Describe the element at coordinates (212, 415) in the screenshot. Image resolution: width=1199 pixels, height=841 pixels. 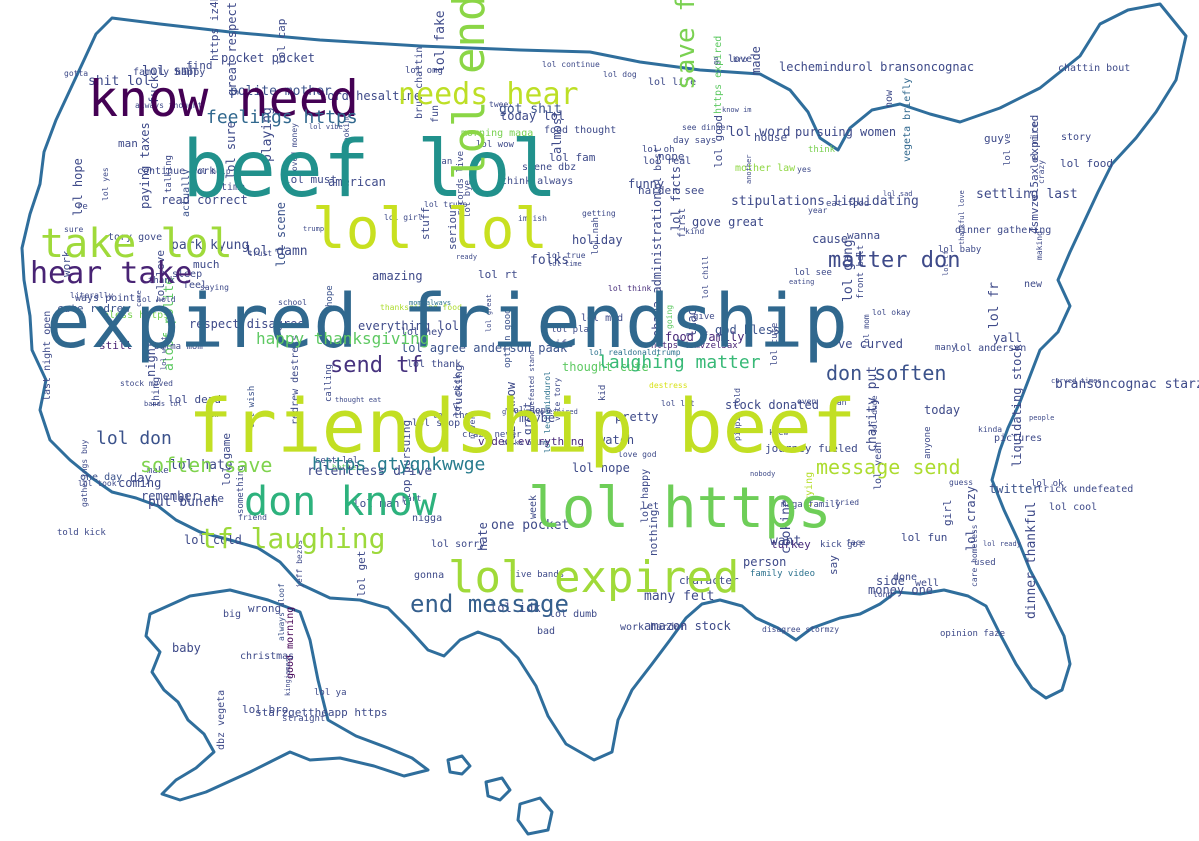
I see `cloud-word: tbh` at that location.